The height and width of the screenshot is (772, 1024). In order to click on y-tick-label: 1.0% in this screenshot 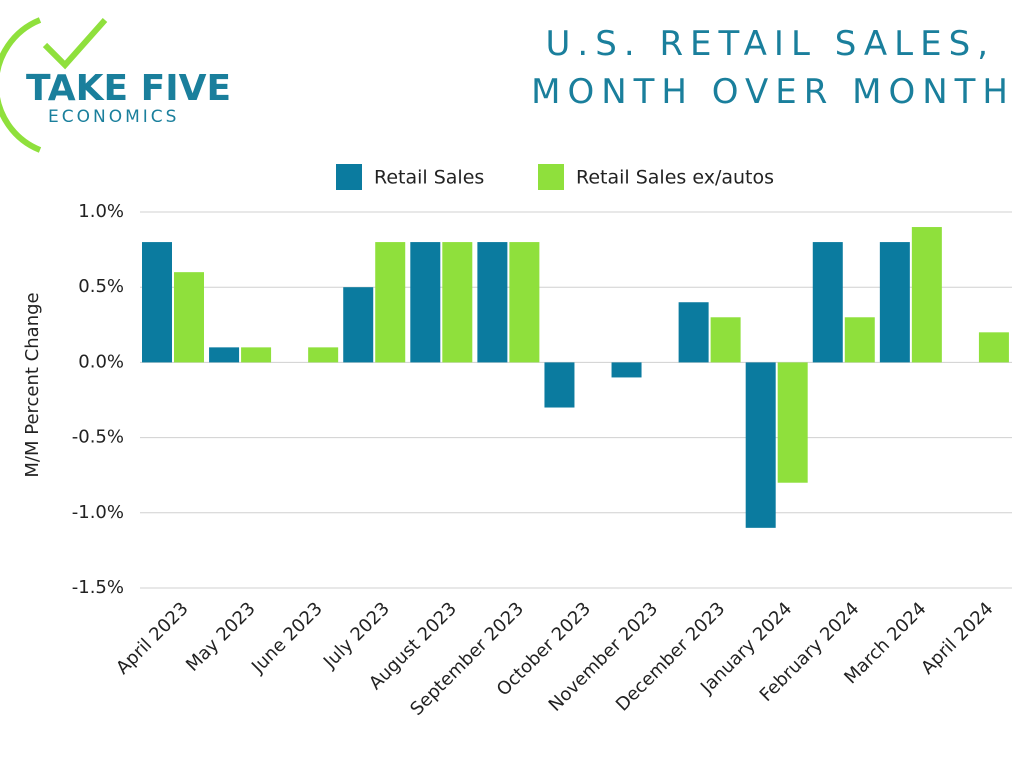, I will do `click(101, 211)`.